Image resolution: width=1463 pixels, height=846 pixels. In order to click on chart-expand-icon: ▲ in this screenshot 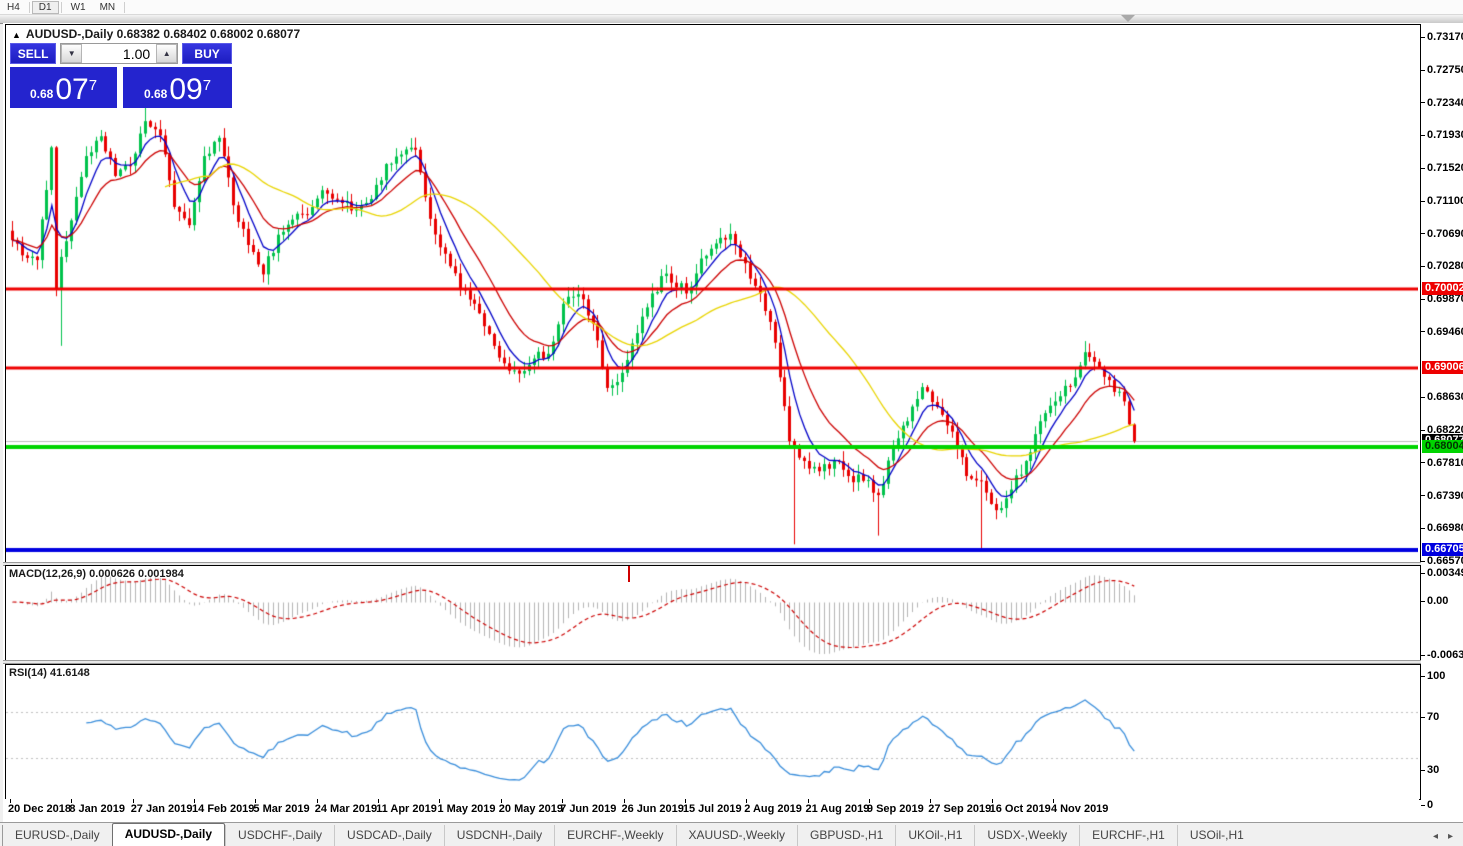, I will do `click(16, 35)`.